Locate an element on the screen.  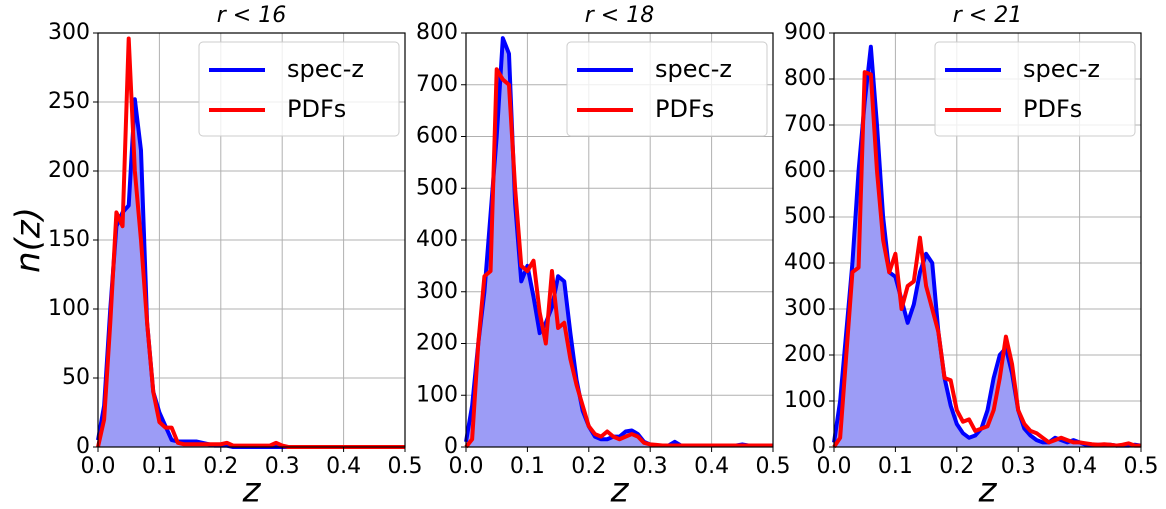
y-tick-label: 250 is located at coordinates (69, 101).